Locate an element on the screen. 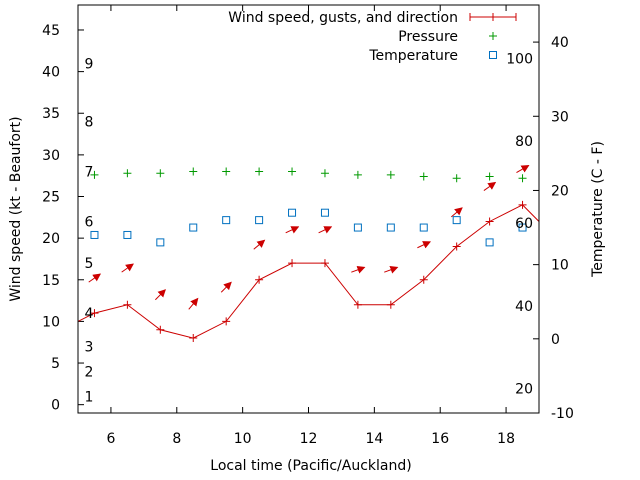 The width and height of the screenshot is (640, 480). beaufort-label: 1 is located at coordinates (89, 397).